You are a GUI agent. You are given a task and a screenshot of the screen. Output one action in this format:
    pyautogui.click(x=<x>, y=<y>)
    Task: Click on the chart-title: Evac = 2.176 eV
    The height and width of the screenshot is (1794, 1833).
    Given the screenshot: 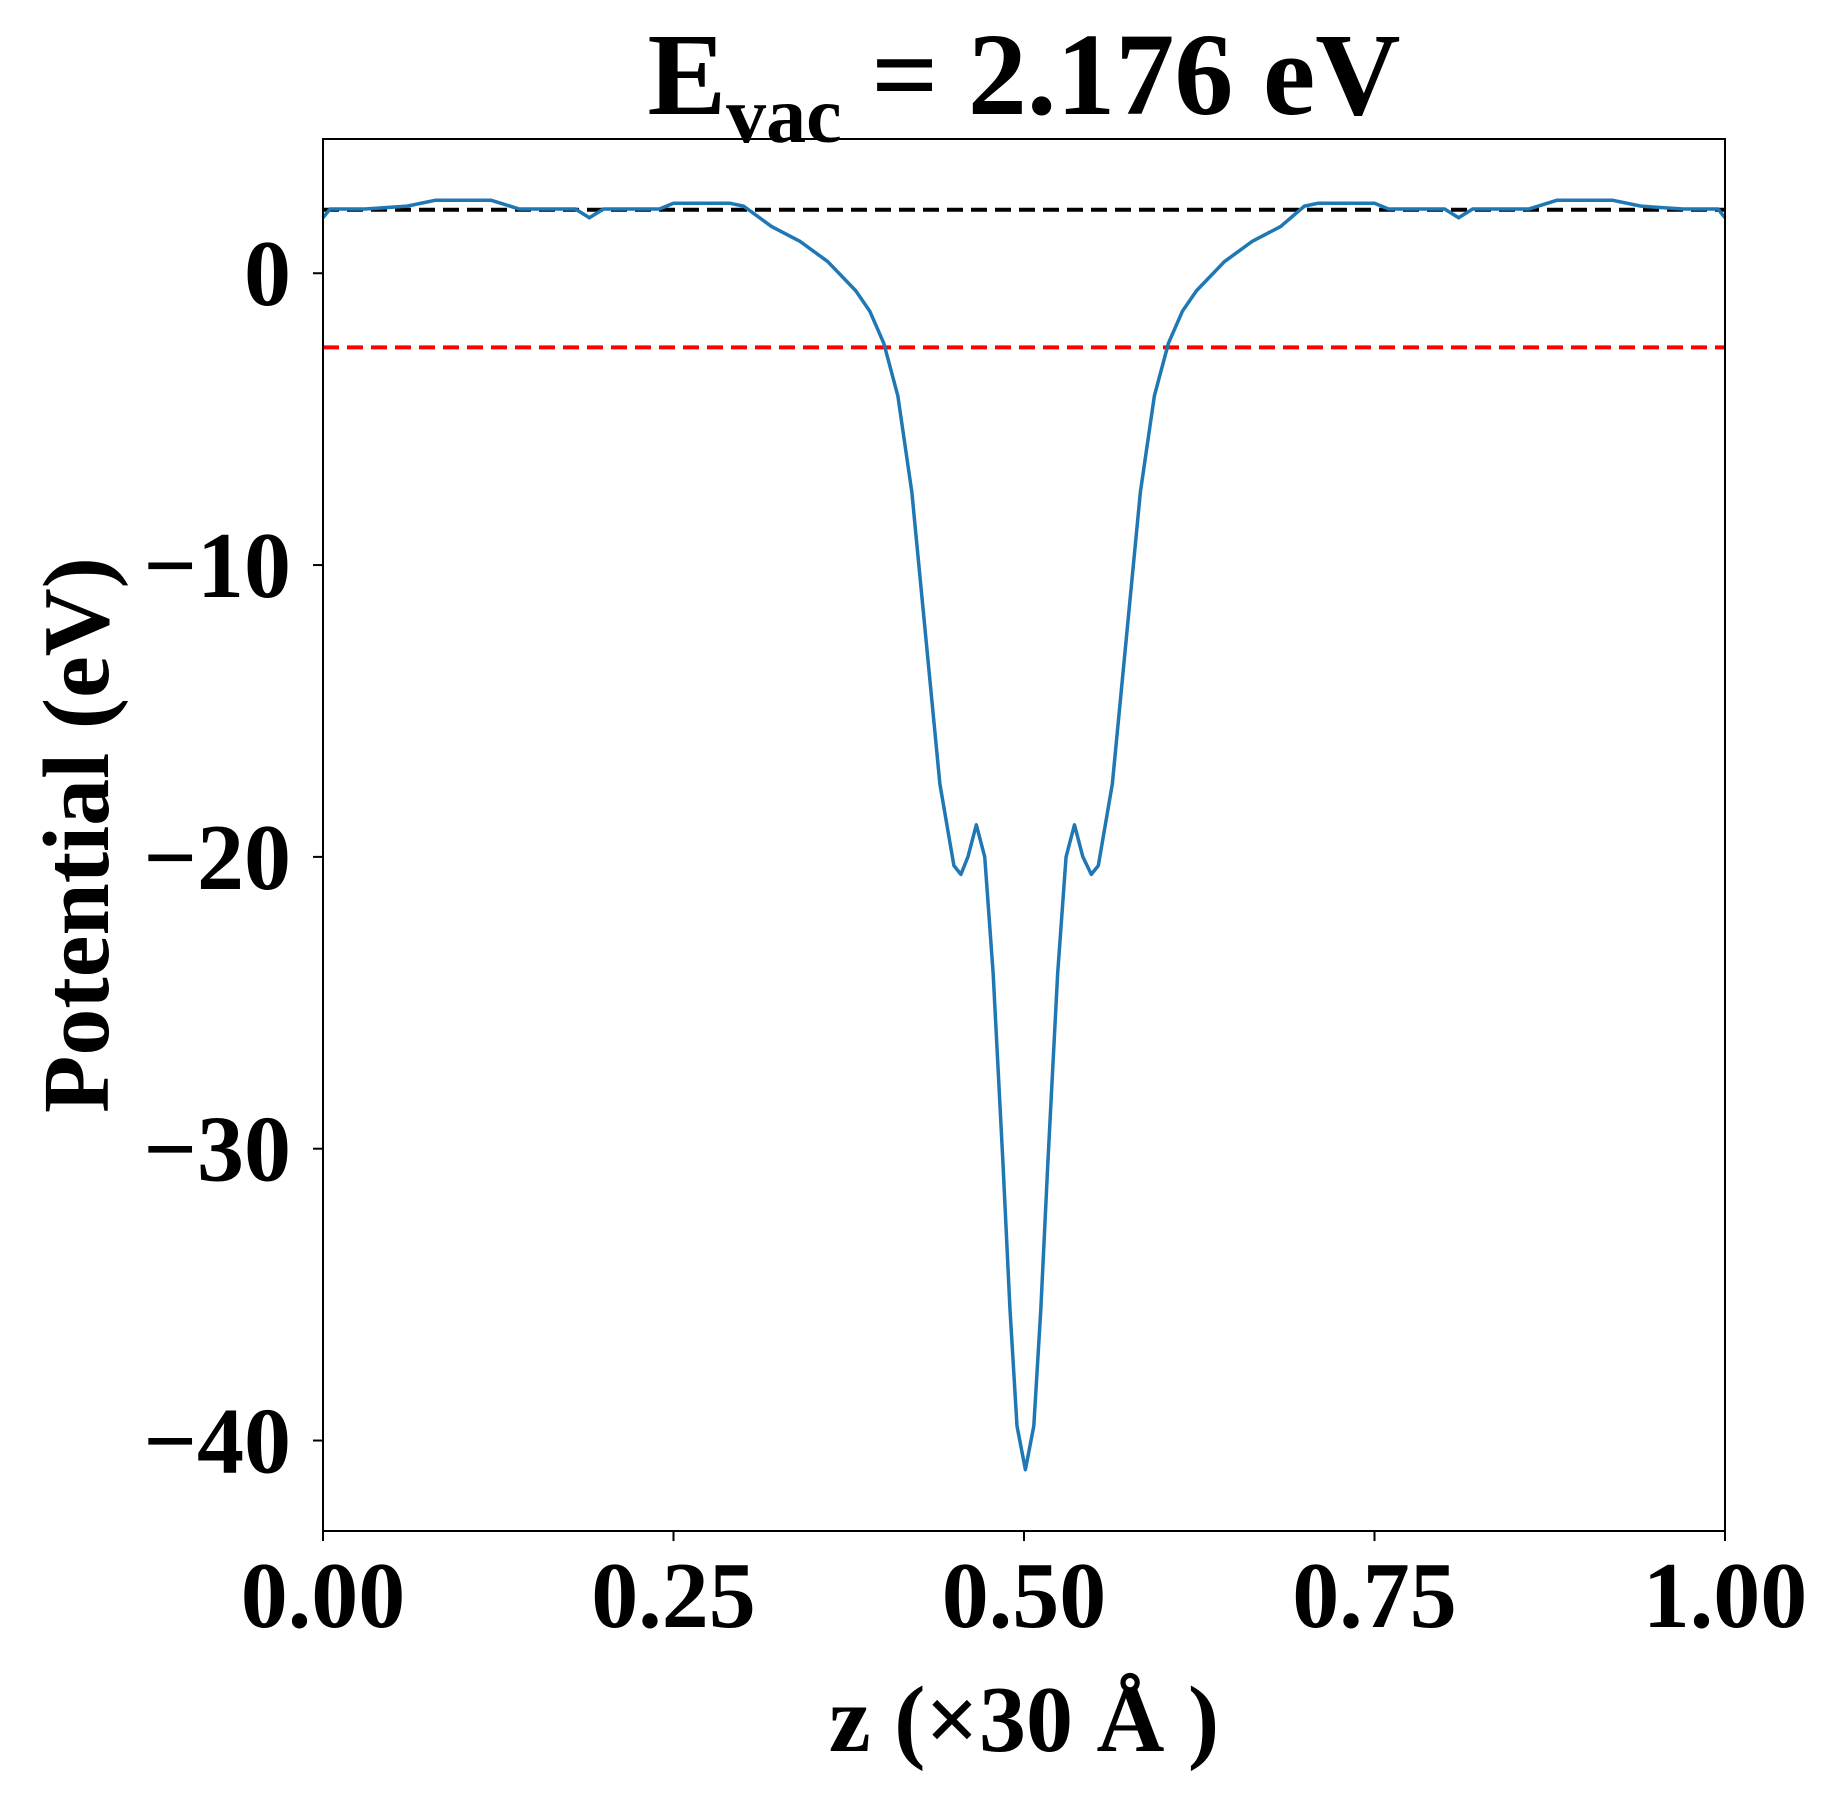 What is the action you would take?
    pyautogui.click(x=1023, y=84)
    